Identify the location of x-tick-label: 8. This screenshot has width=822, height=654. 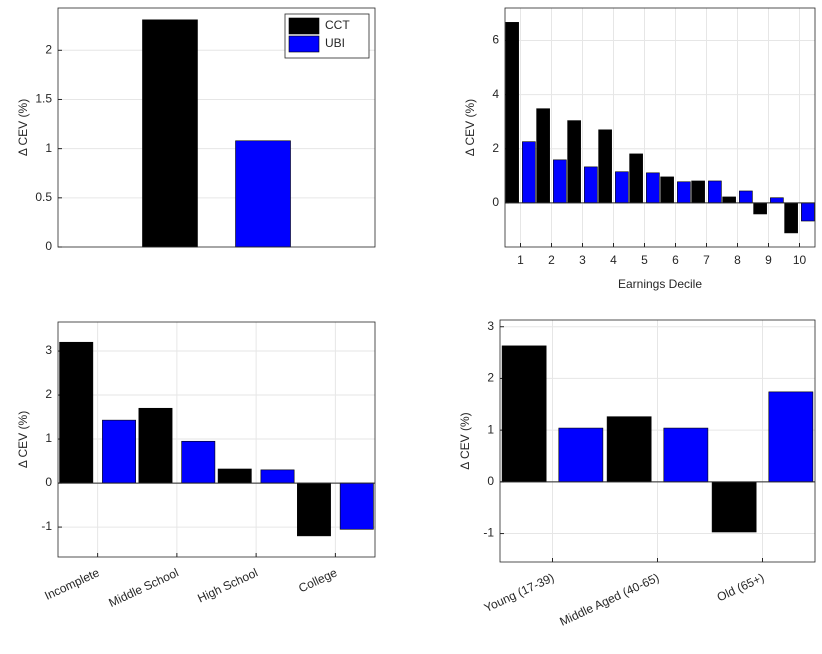
(737, 260).